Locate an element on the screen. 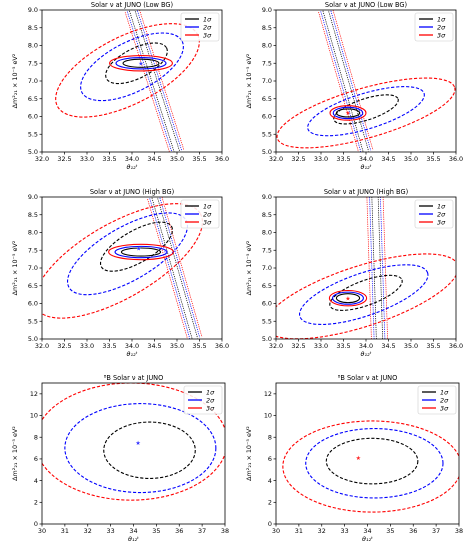  y-tick-label: 6.5 is located at coordinates (33, 99).